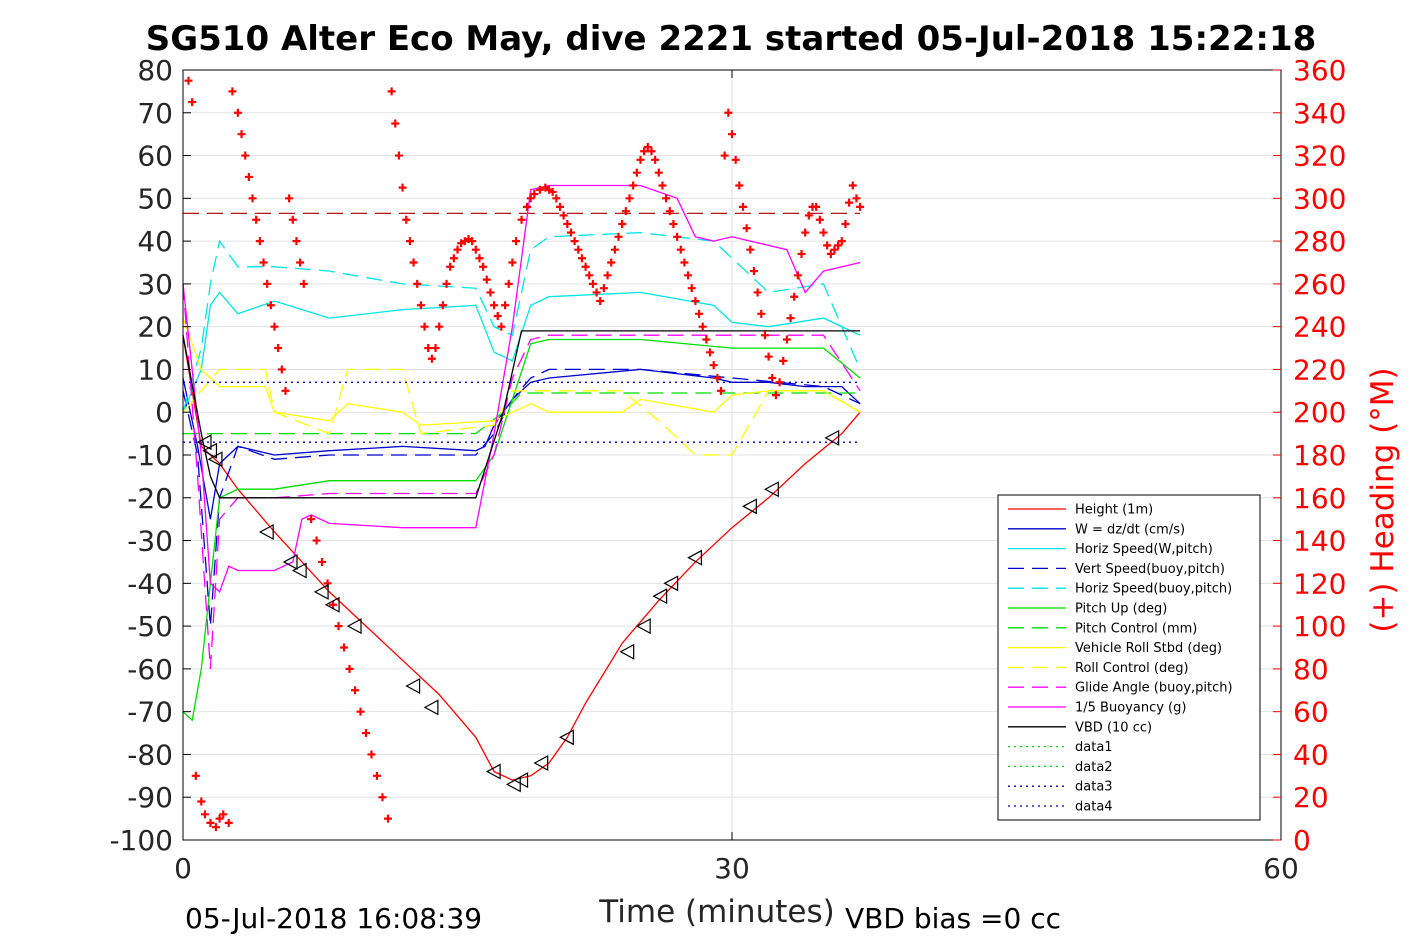 This screenshot has width=1417, height=945. Describe the element at coordinates (155, 70) in the screenshot. I see `y-tick-label-left: 80` at that location.